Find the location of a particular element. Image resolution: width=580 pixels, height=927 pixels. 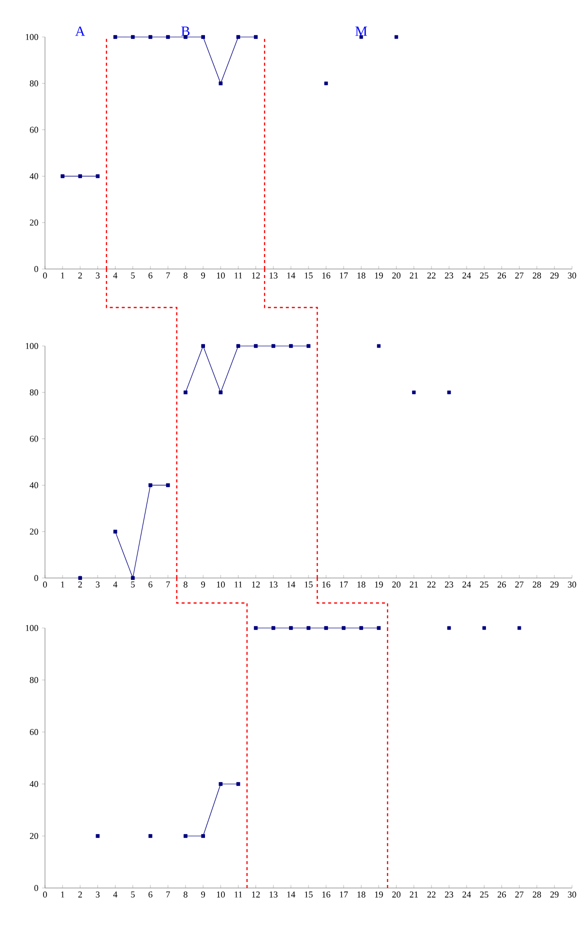

text: B is located at coordinates (185, 31).